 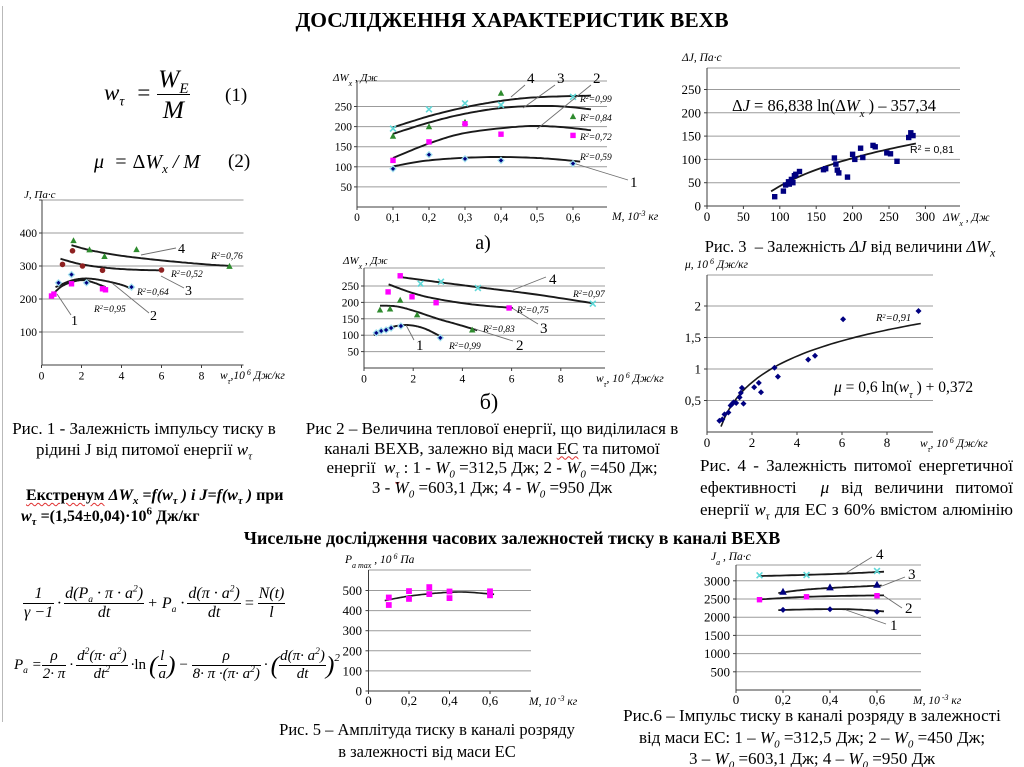 I want to click on svg-text: R2=0,91, so click(x=893, y=319).